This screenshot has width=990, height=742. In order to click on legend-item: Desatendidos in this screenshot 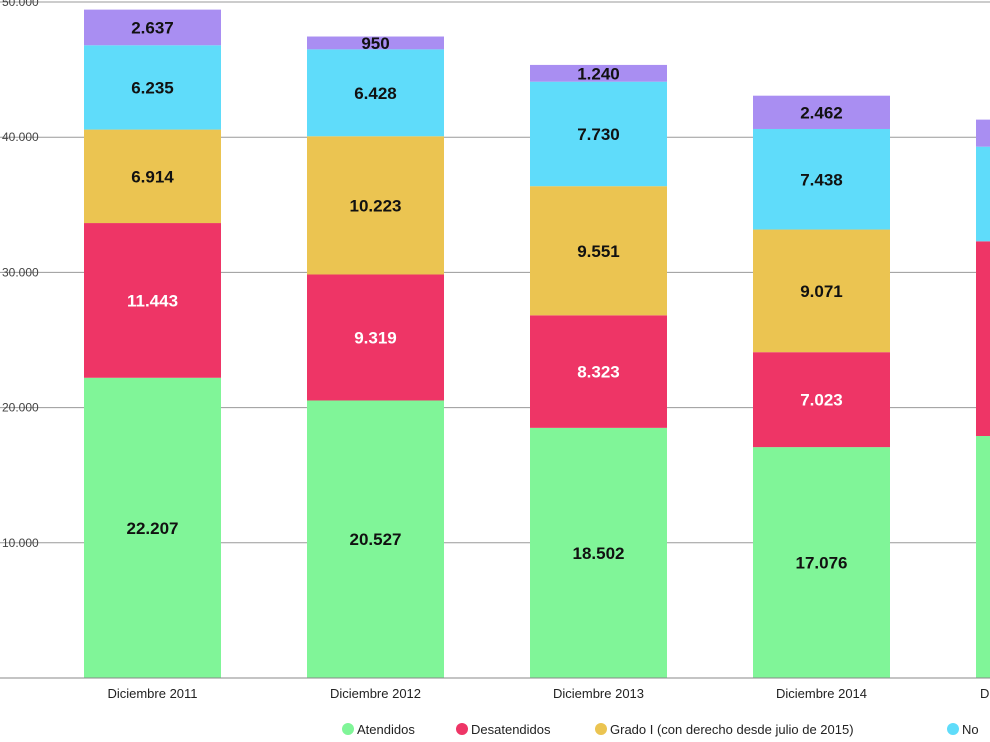, I will do `click(503, 729)`.